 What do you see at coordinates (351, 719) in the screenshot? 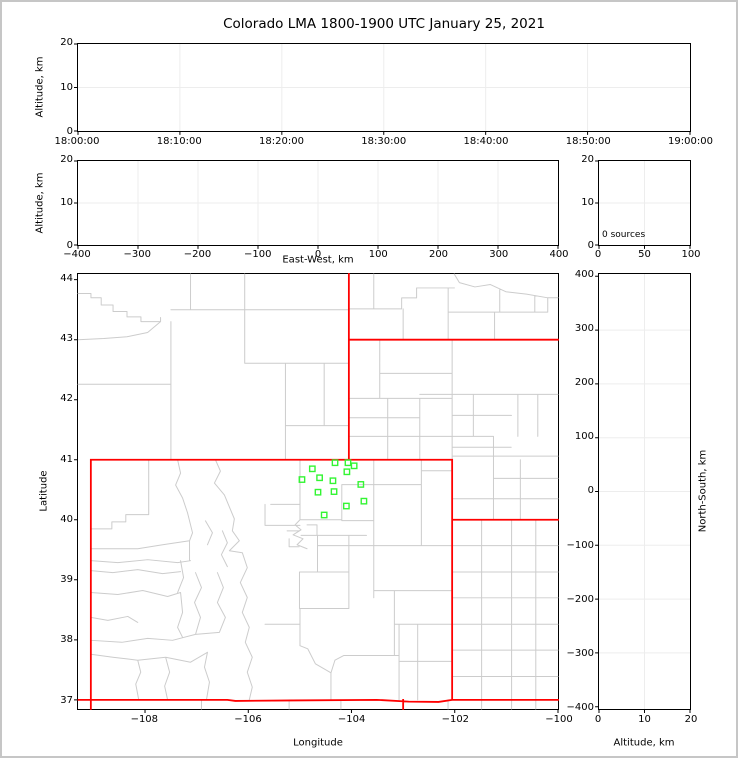
I see `tick-label: −104` at bounding box center [351, 719].